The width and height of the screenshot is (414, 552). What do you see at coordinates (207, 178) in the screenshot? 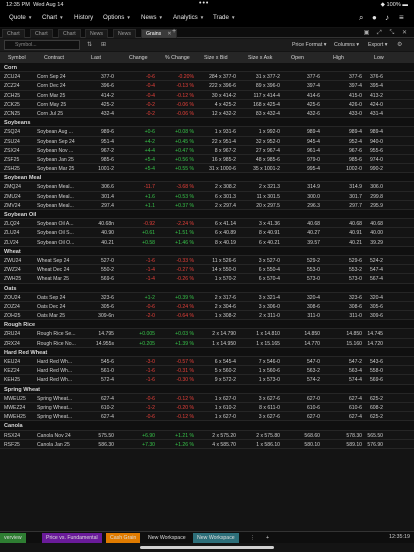
I see `group-header-row: Soybean Meal` at bounding box center [207, 178].